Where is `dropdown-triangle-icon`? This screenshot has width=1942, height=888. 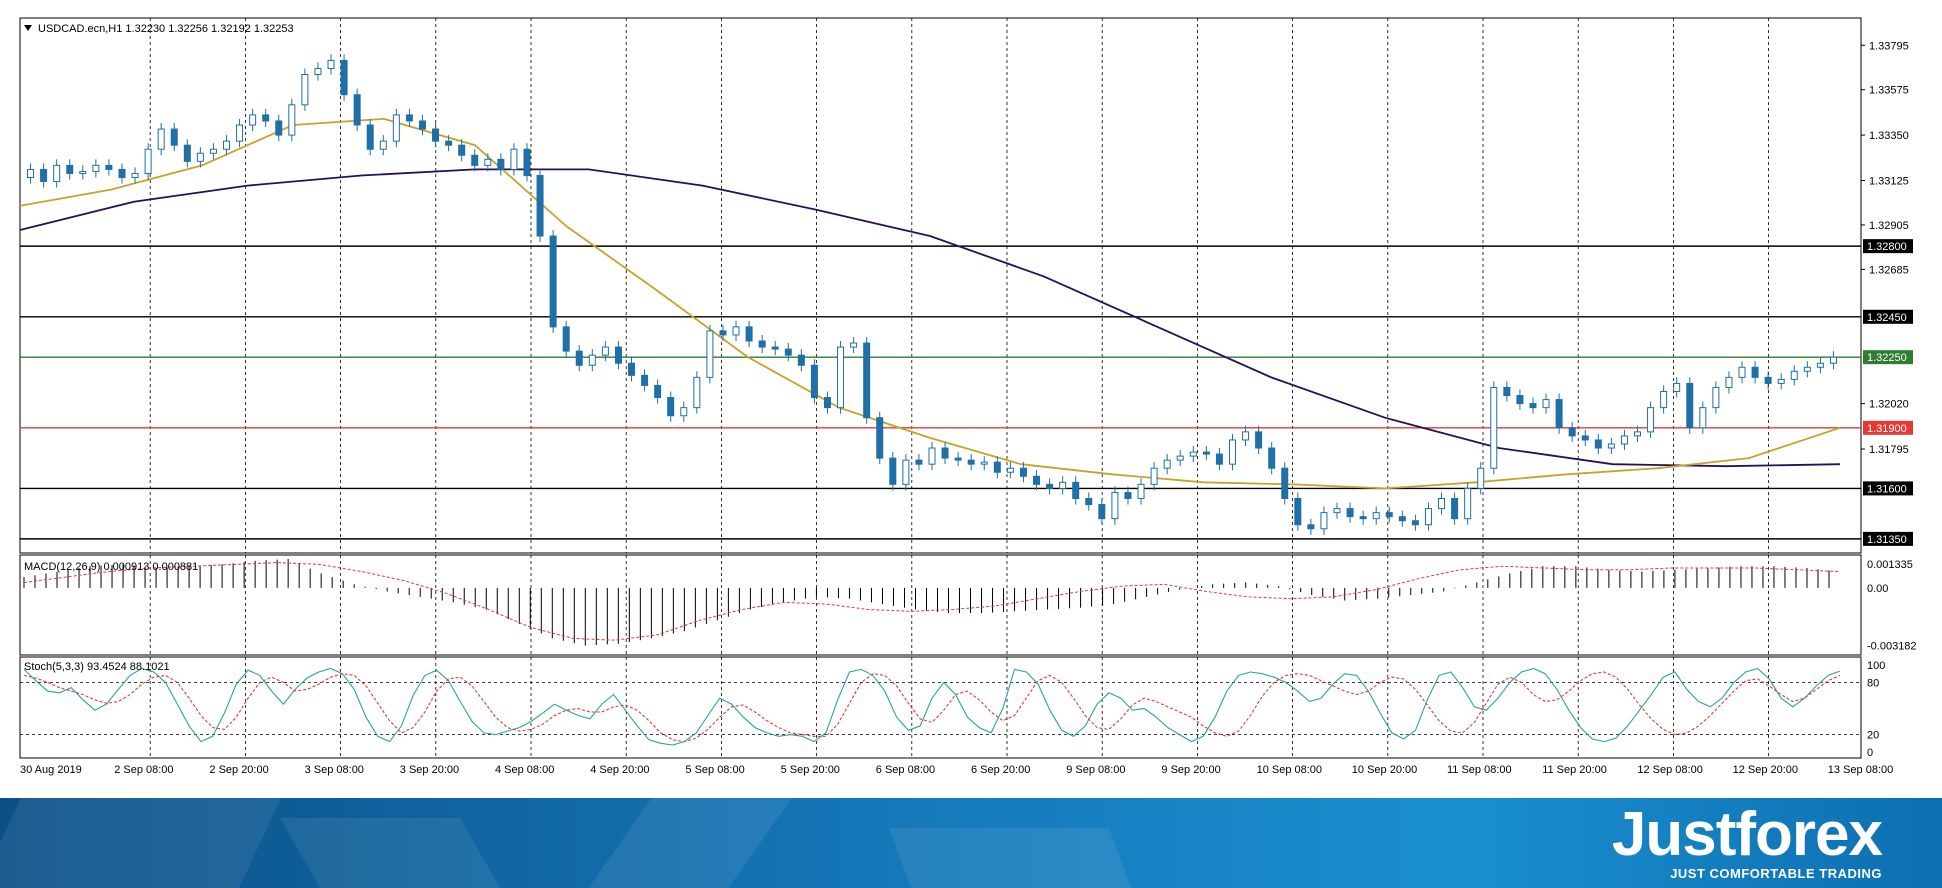 dropdown-triangle-icon is located at coordinates (28, 28).